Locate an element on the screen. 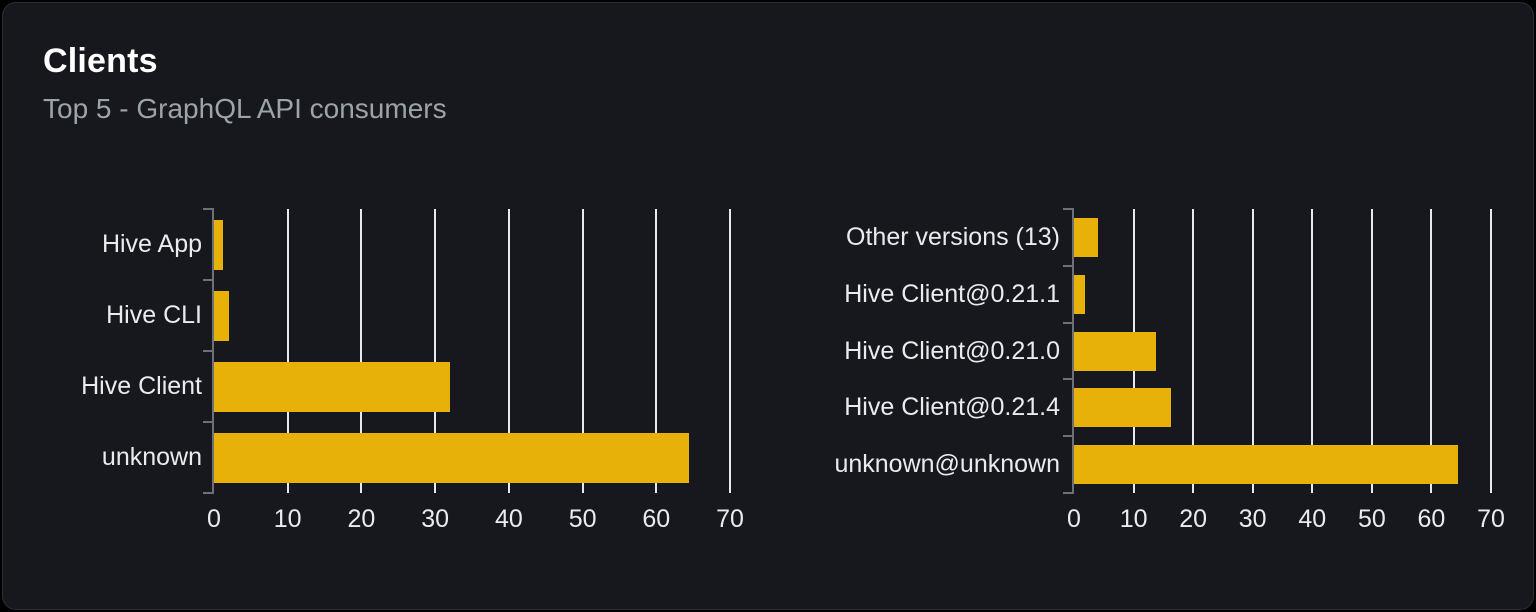  category-label: Other versions (13) is located at coordinates (953, 237).